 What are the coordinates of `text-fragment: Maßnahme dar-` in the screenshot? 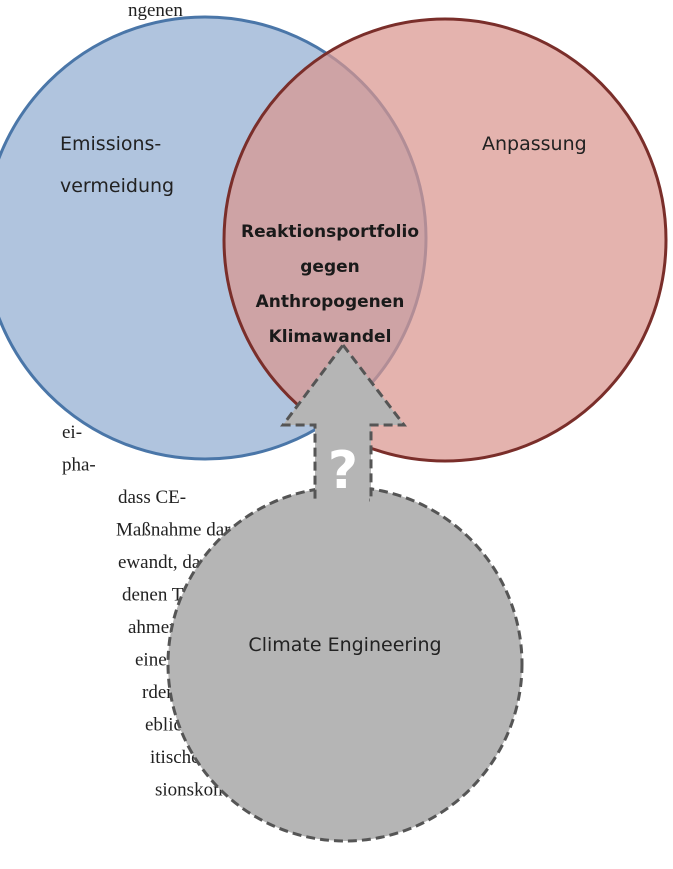 It's located at (176, 530).